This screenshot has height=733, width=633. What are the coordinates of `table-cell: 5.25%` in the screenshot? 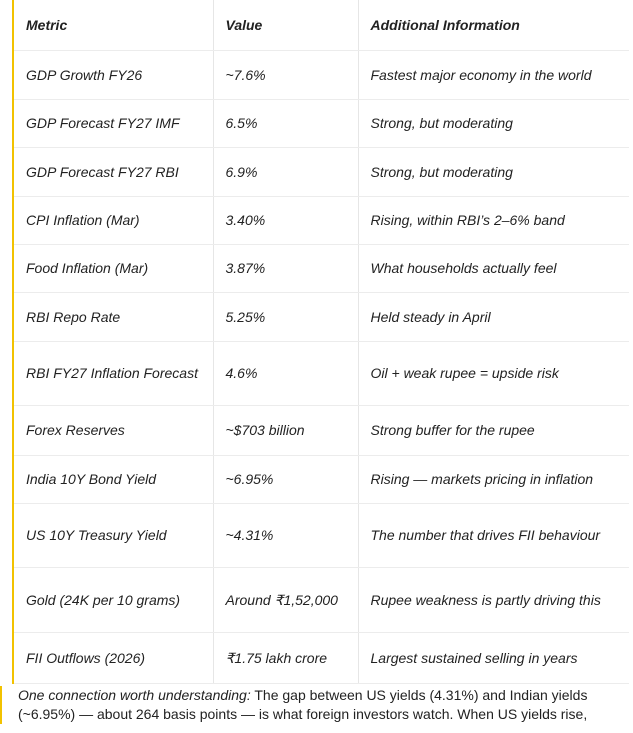 It's located at (286, 317).